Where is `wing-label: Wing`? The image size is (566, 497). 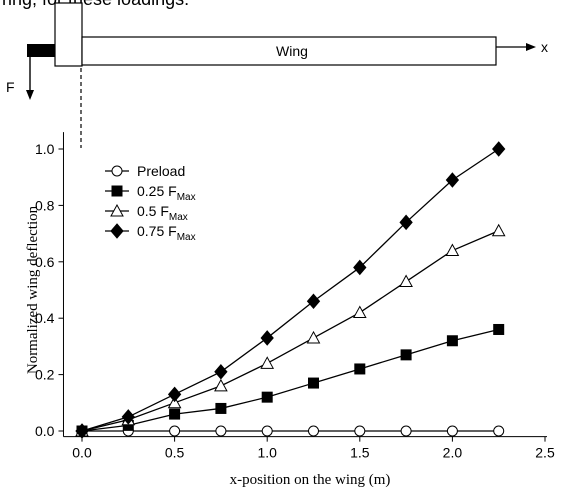 wing-label: Wing is located at coordinates (292, 51).